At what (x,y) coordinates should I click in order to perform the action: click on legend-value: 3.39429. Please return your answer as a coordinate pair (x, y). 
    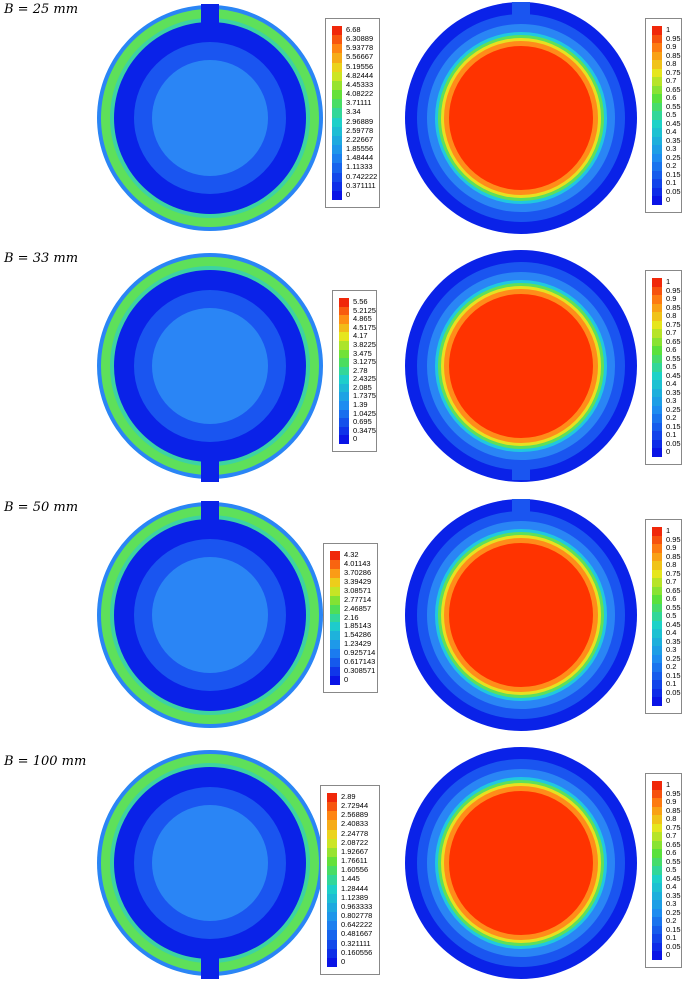
    Looking at the image, I should click on (358, 581).